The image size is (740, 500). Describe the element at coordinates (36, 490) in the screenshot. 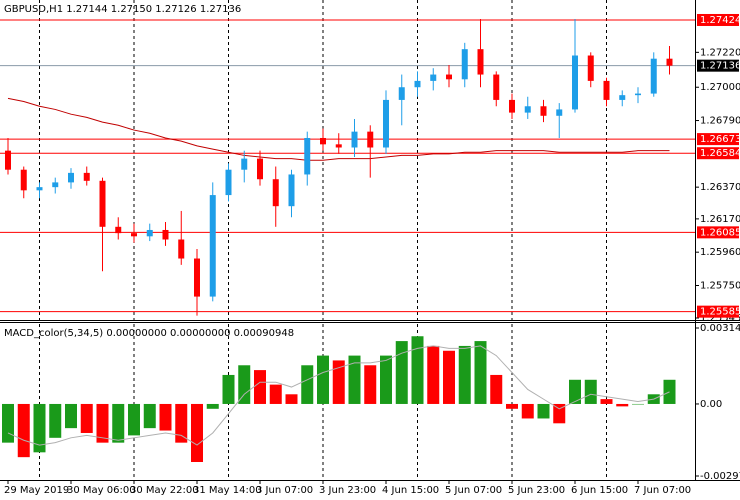

I see `x-tick-label: 29 May 2019` at that location.